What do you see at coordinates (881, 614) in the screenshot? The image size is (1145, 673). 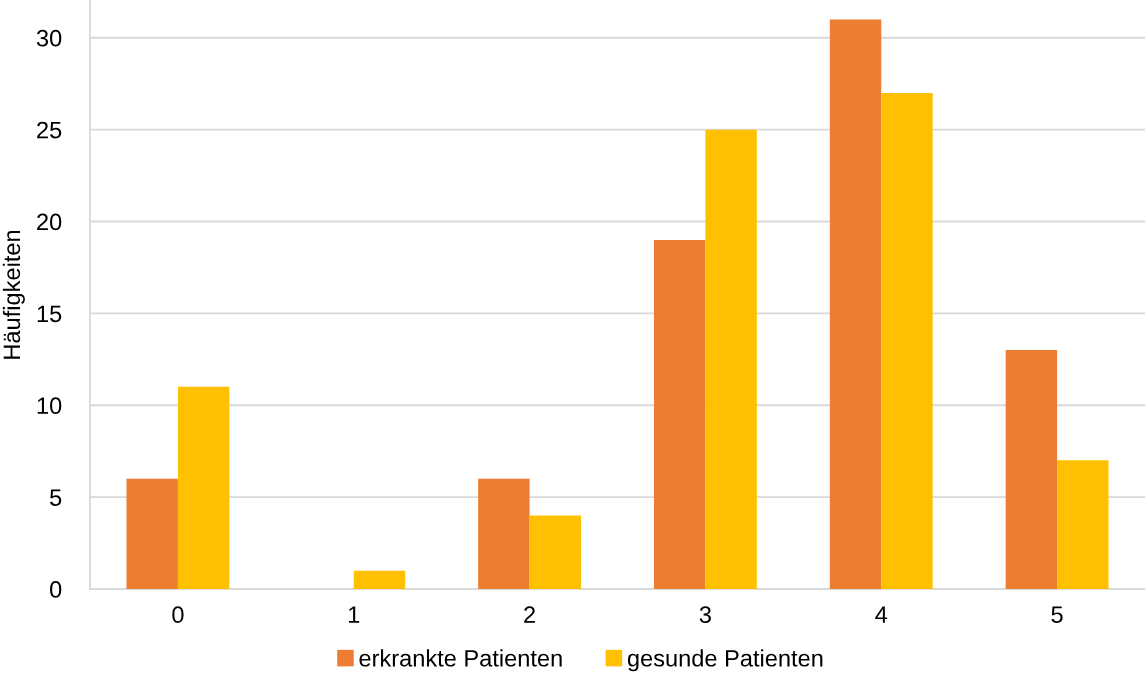 I see `x-tick-label: 4` at bounding box center [881, 614].